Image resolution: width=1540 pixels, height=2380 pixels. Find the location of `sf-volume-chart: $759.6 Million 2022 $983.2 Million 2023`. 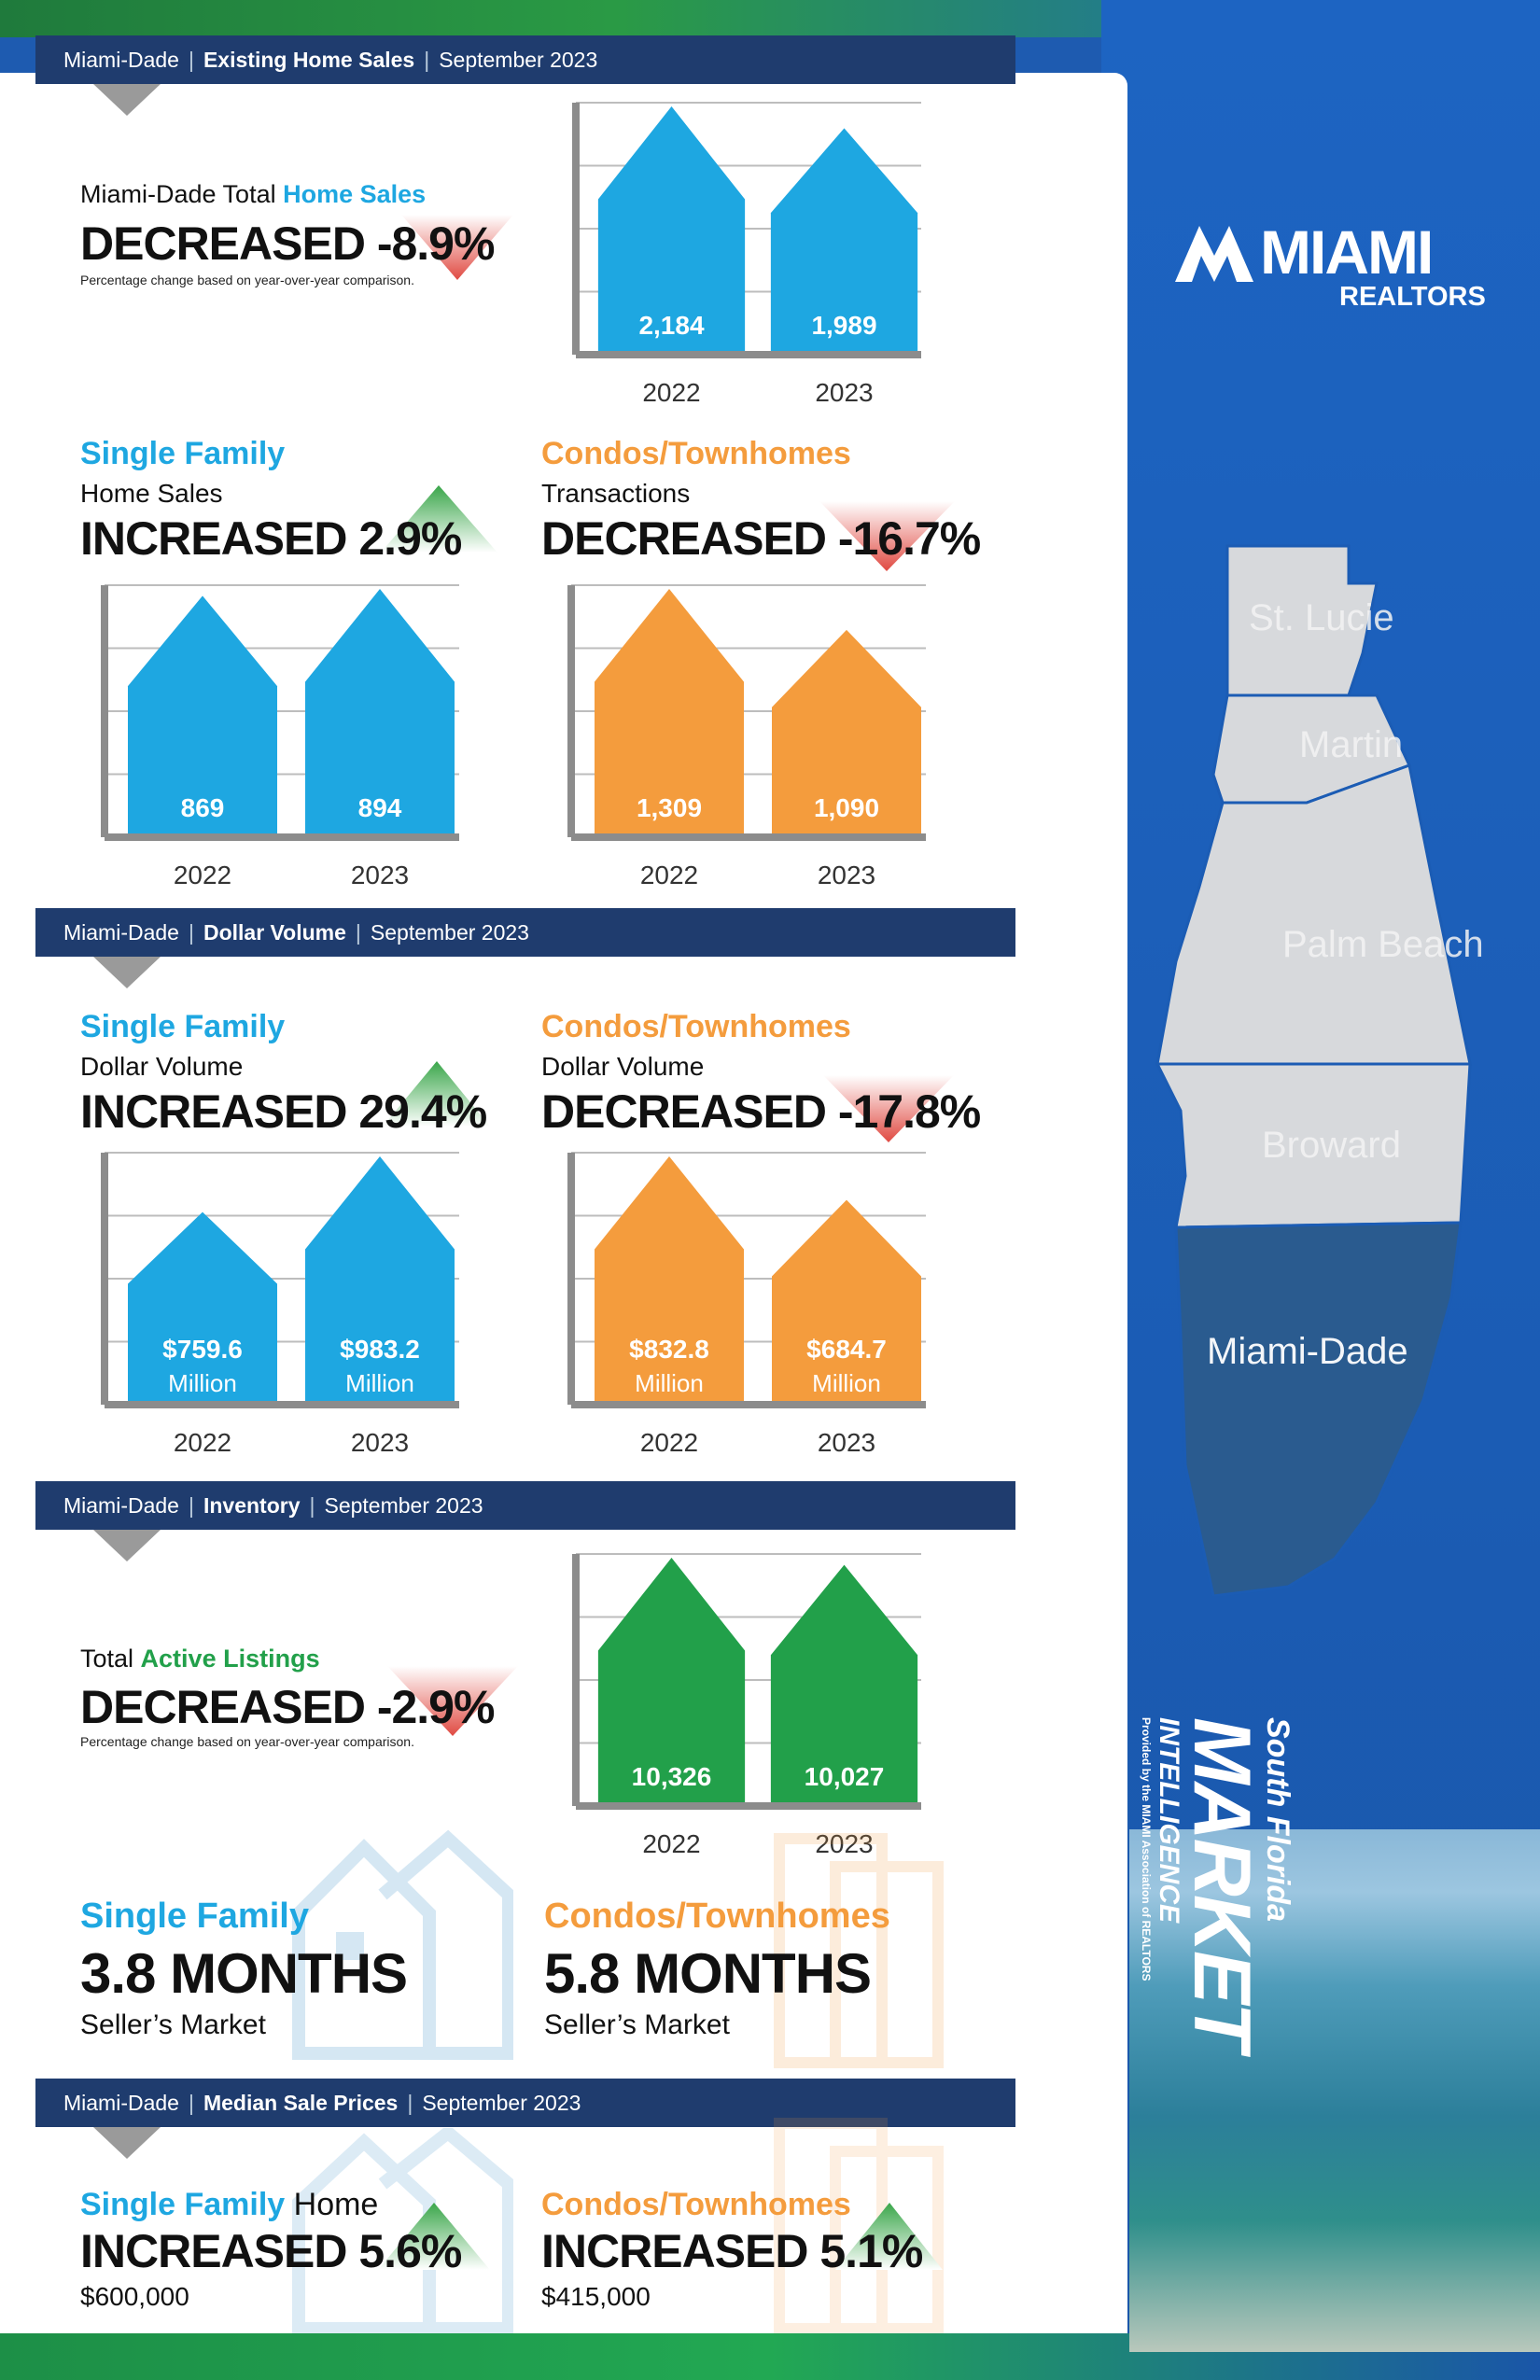

sf-volume-chart: $759.6 Million 2022 $983.2 Million 2023 is located at coordinates (280, 1304).